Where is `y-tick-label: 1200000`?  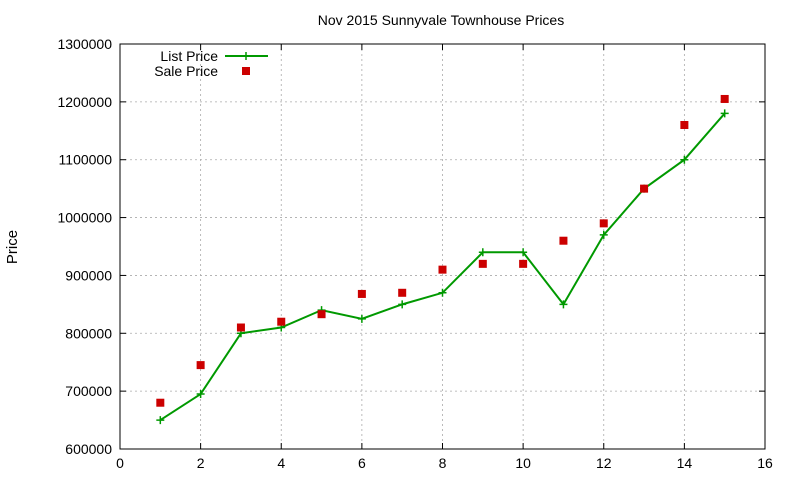
y-tick-label: 1200000 is located at coordinates (84, 102).